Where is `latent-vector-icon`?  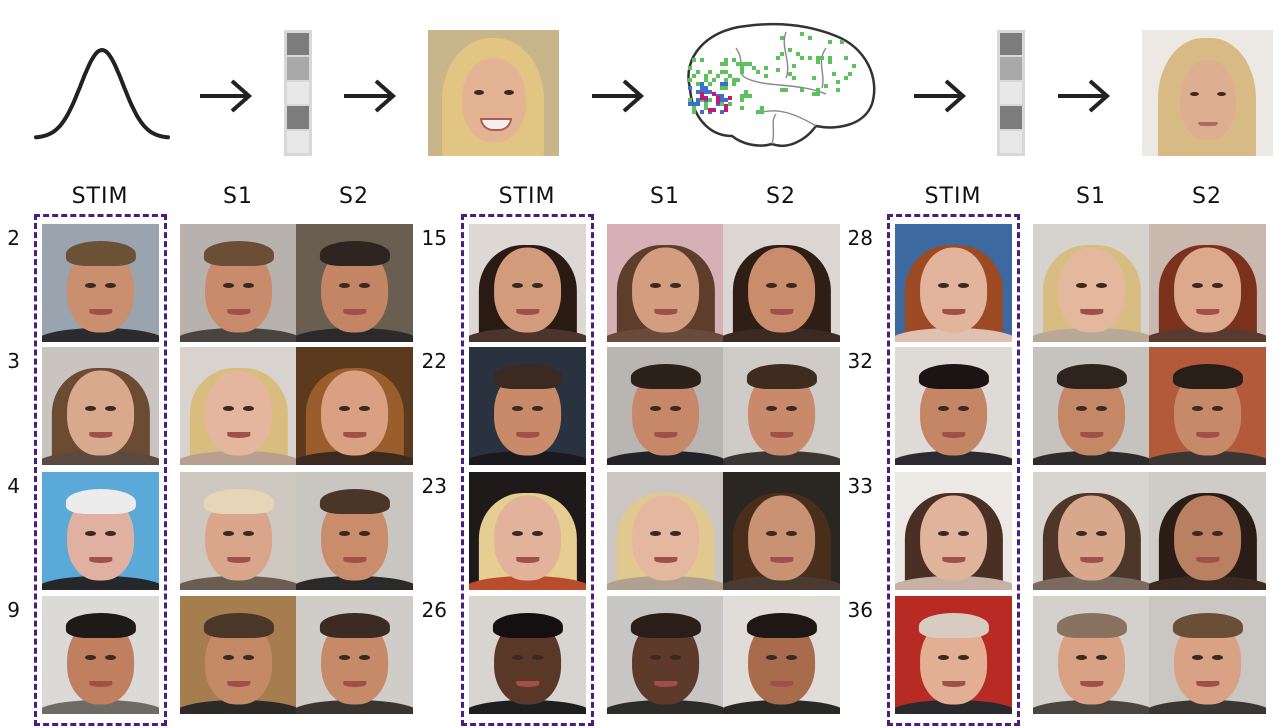
latent-vector-icon is located at coordinates (1011, 93).